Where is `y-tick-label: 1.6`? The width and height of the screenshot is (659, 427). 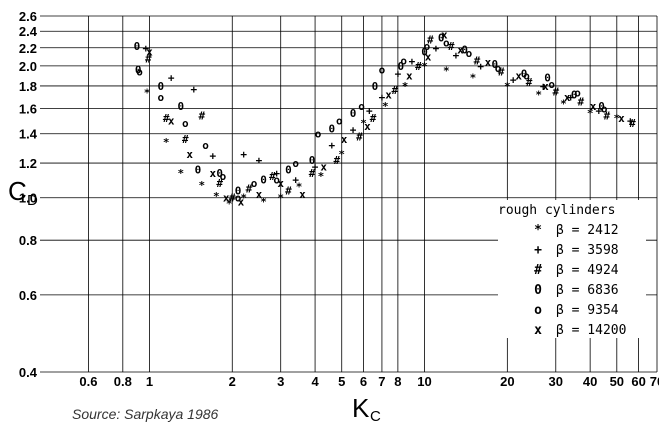 y-tick-label: 1.6 is located at coordinates (28, 108).